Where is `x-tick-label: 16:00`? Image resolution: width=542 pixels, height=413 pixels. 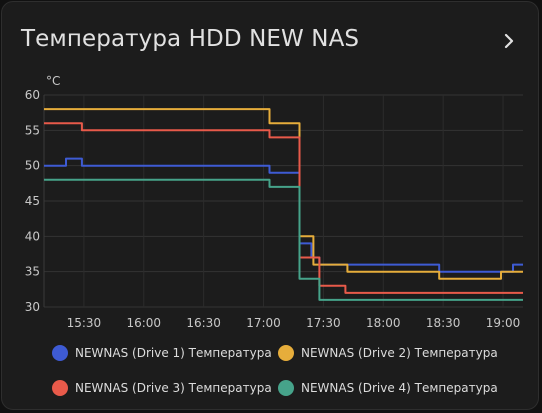
x-tick-label: 16:00 is located at coordinates (143, 323).